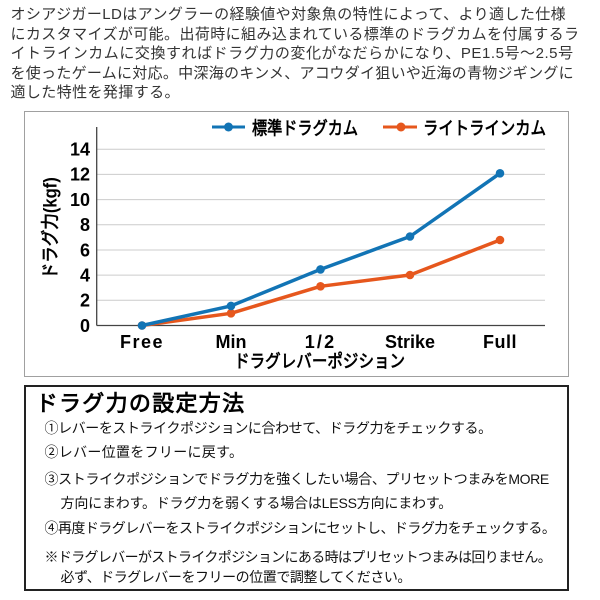 This screenshot has width=600, height=600. I want to click on svg-text: 2, so click(85, 301).